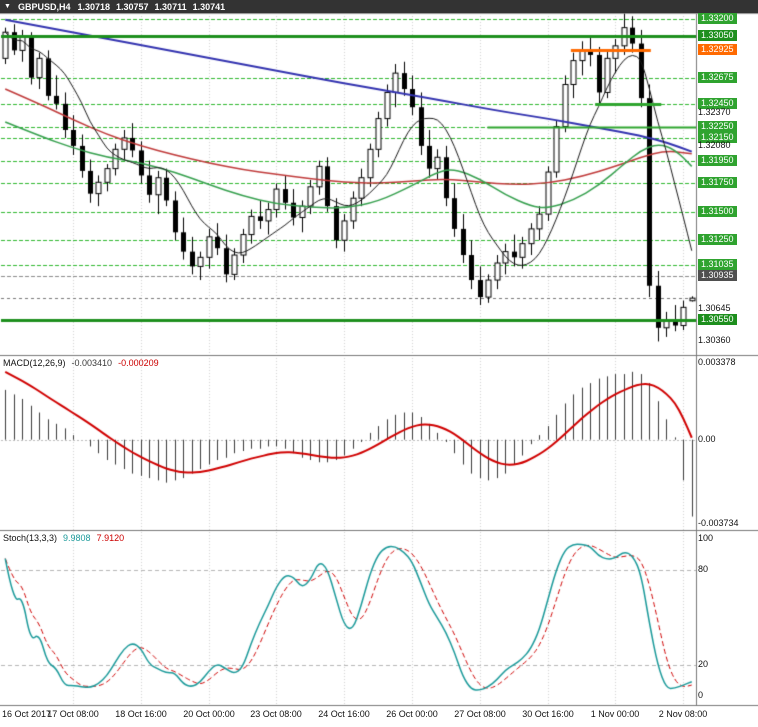 The height and width of the screenshot is (727, 758). I want to click on stoch-indicator-name: Stoch(13,3,3), so click(30, 538).